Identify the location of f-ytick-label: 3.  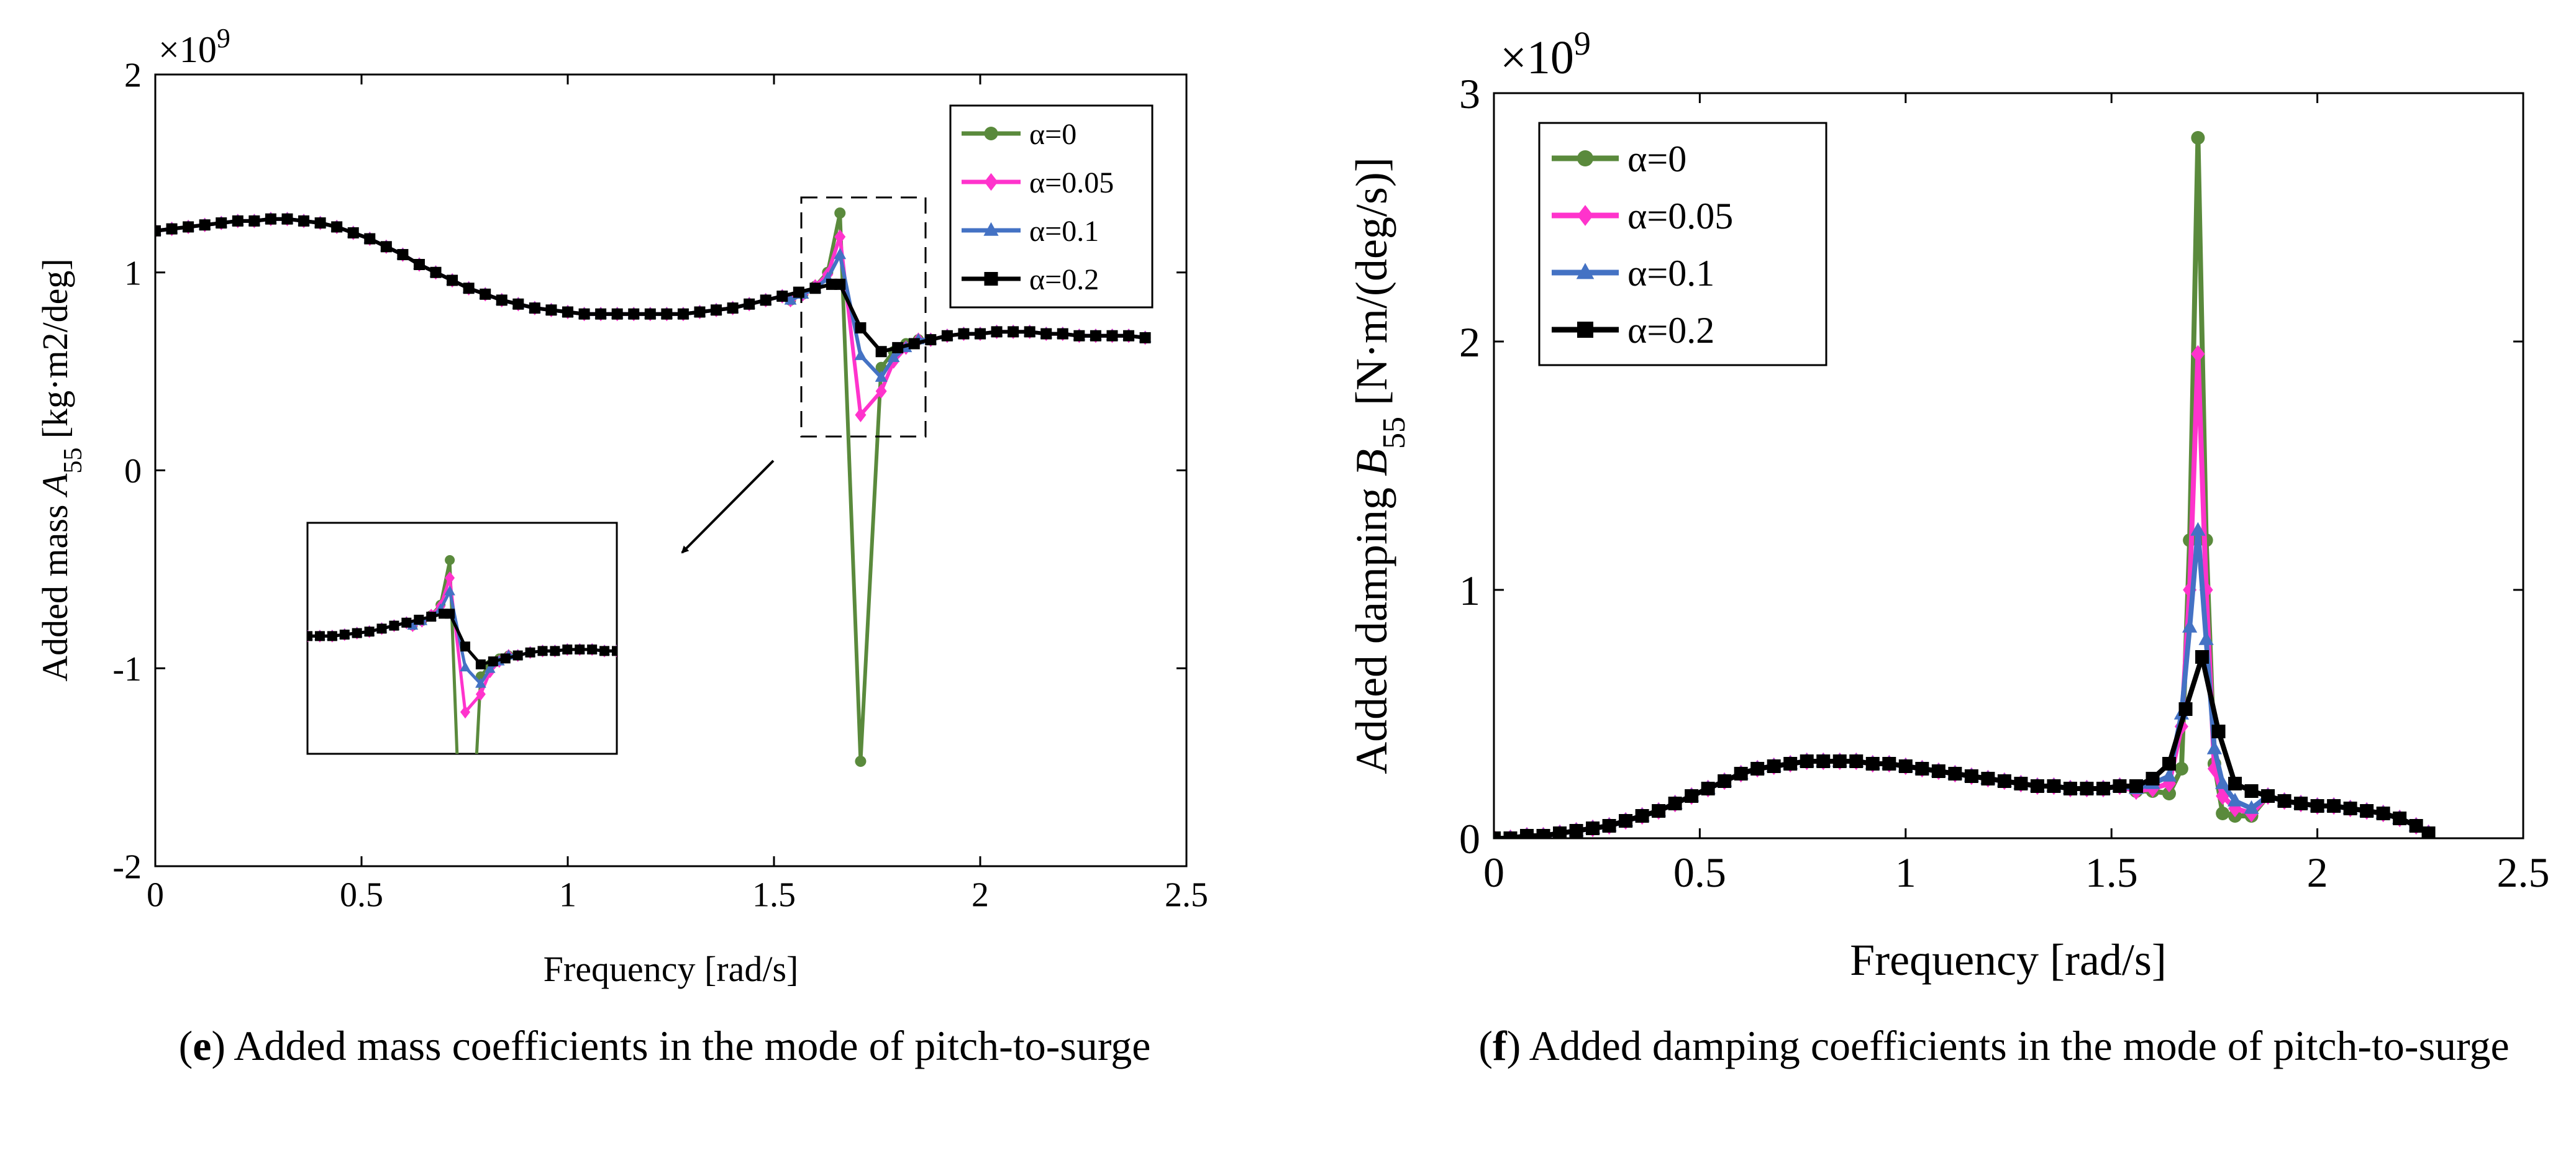
(1469, 94).